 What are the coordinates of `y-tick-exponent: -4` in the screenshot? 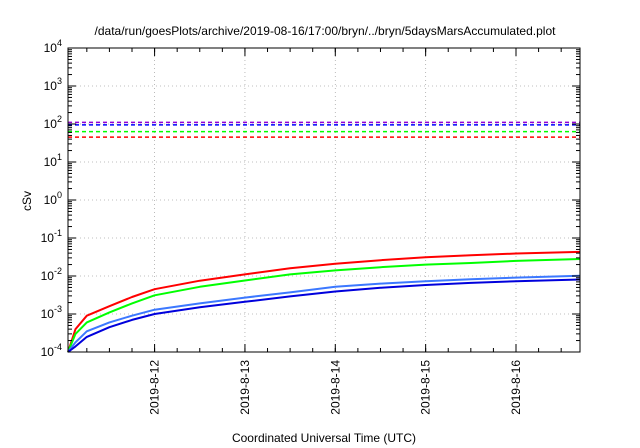 It's located at (58, 347).